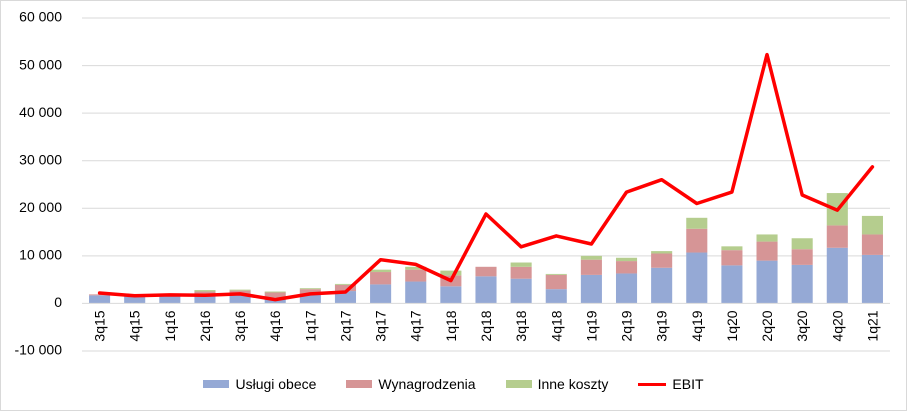 Image resolution: width=907 pixels, height=411 pixels. What do you see at coordinates (697, 325) in the screenshot?
I see `x-tick-label: 4q19` at bounding box center [697, 325].